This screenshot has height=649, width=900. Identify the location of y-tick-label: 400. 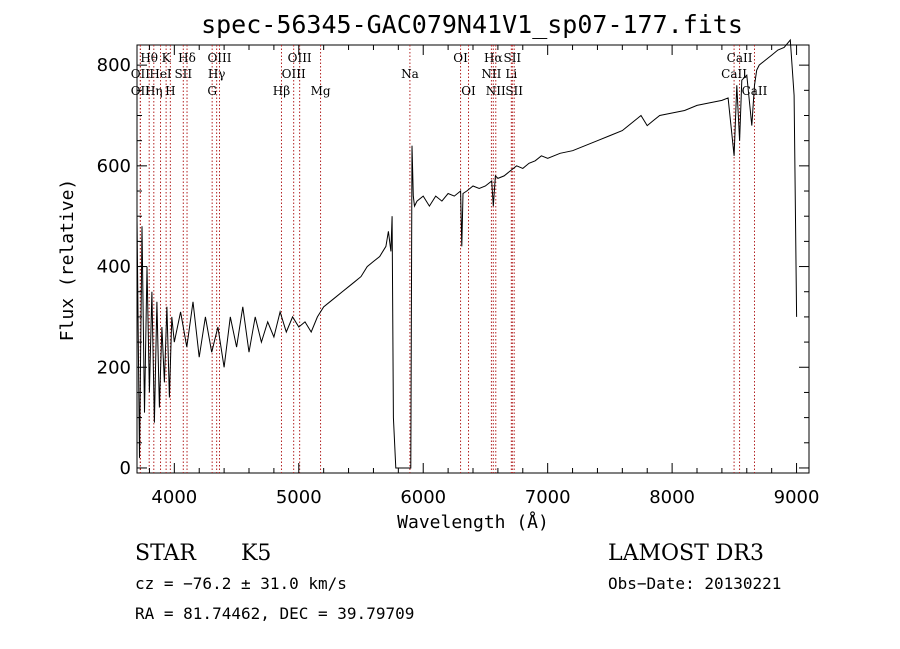
(114, 267).